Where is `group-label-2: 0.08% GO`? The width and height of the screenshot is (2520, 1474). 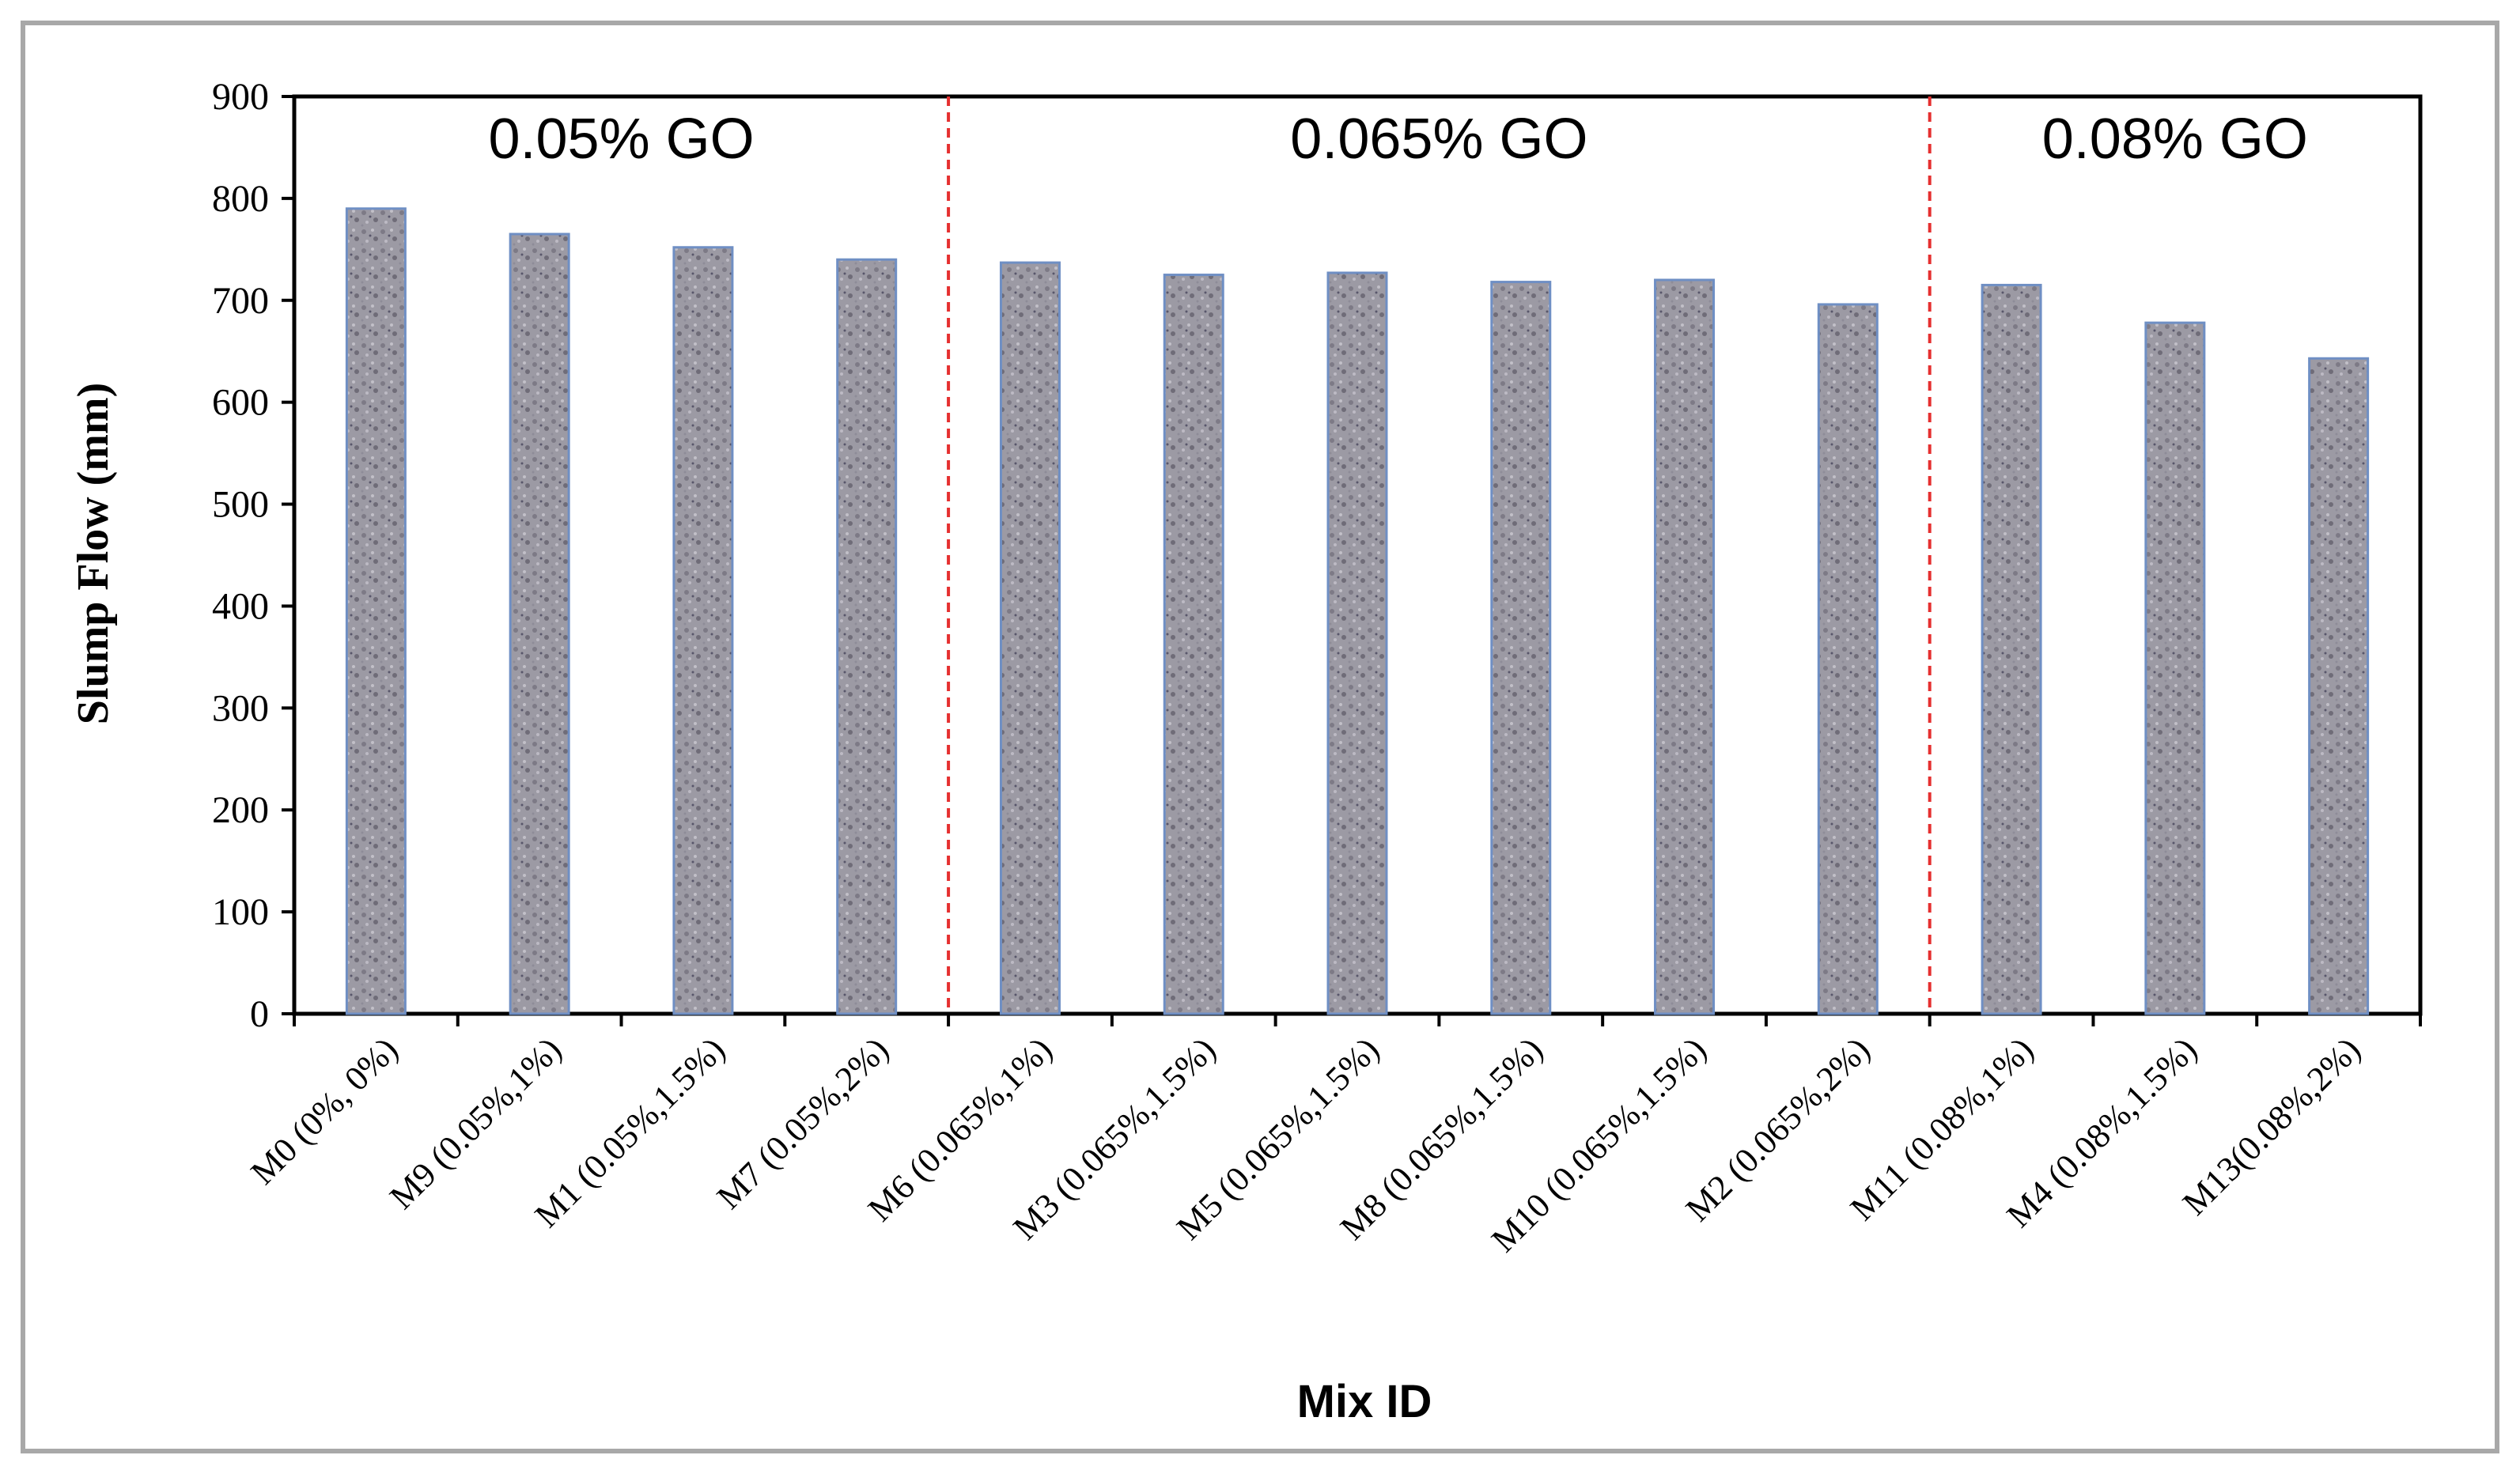 group-label-2: 0.08% GO is located at coordinates (2175, 139).